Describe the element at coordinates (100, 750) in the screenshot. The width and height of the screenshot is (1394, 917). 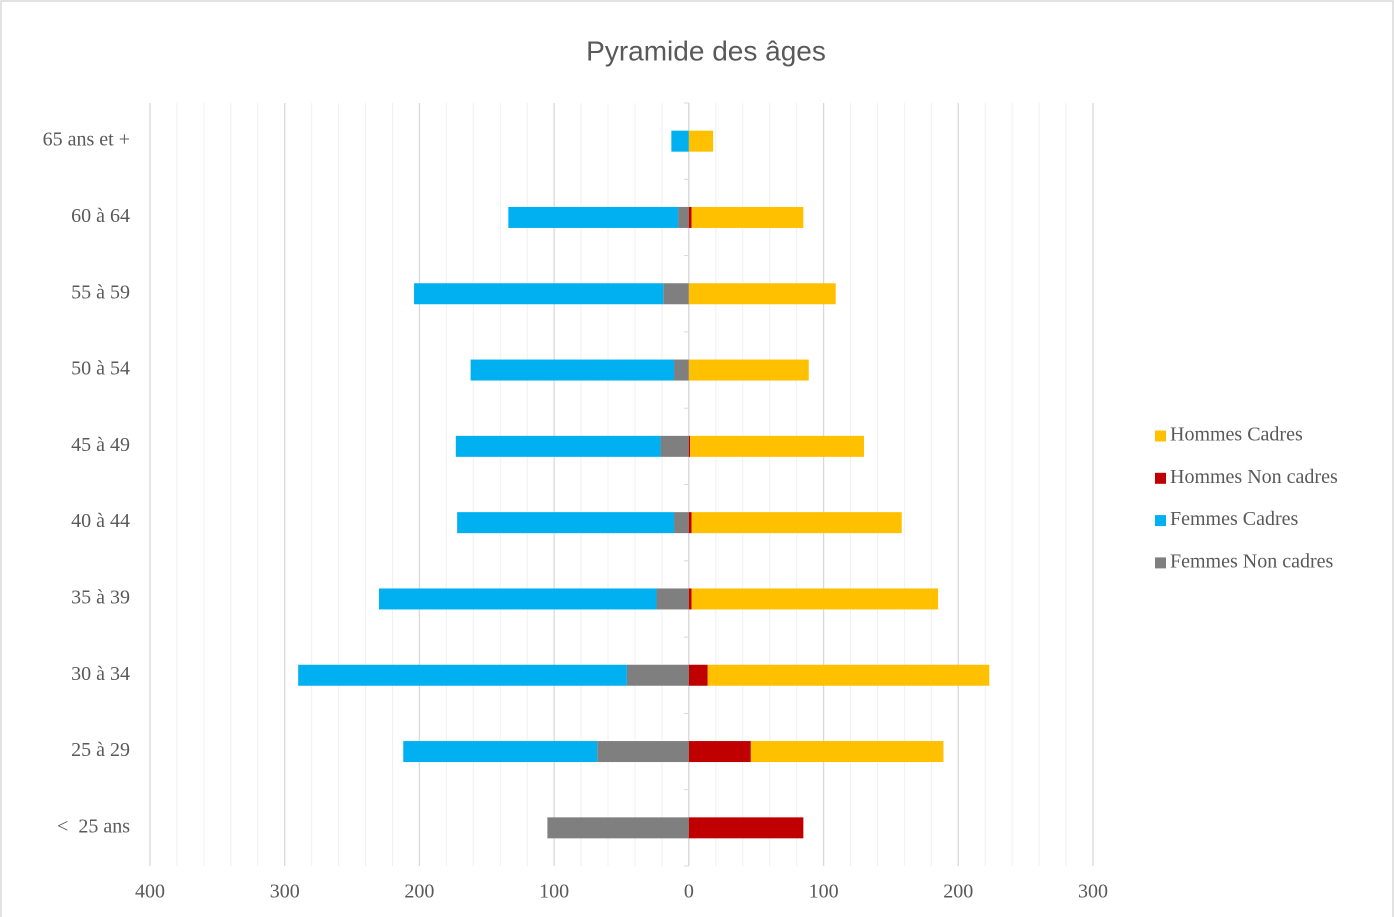
I see `y-tick-label: 25 à 29` at that location.